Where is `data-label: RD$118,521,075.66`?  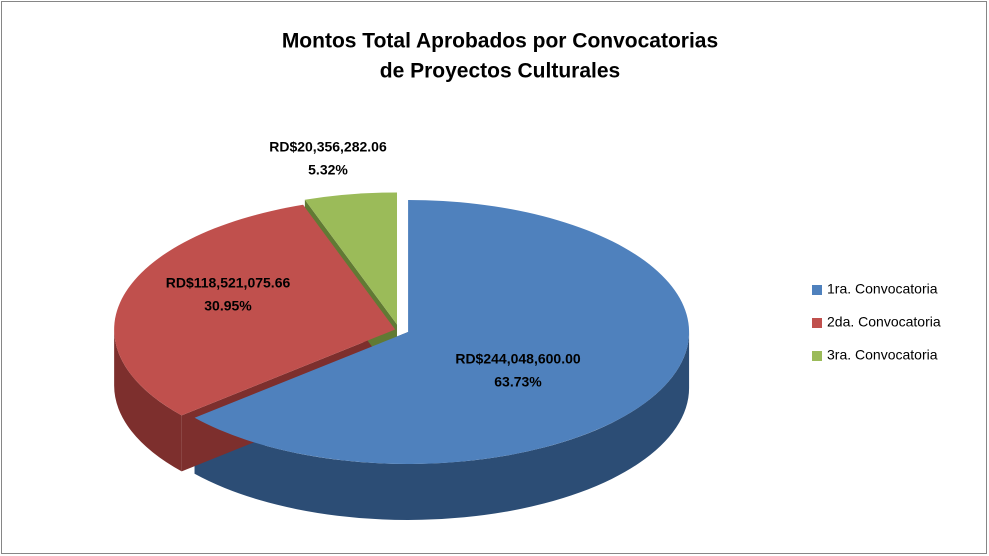
data-label: RD$118,521,075.66 is located at coordinates (228, 283).